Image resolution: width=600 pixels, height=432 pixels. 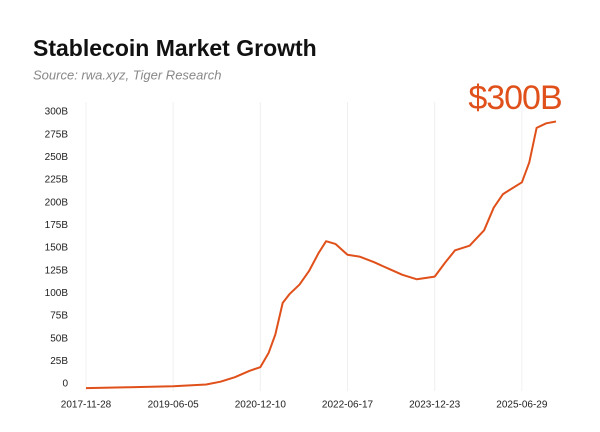 I want to click on y-tick-label: 125B, so click(x=57, y=270).